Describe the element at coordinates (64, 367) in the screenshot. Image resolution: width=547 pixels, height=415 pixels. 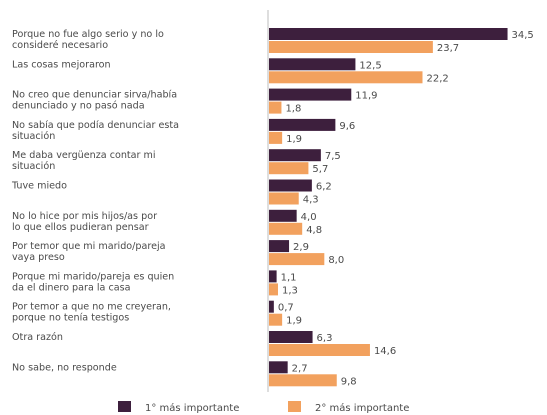
I see `category-label: No sabe, no responde` at that location.